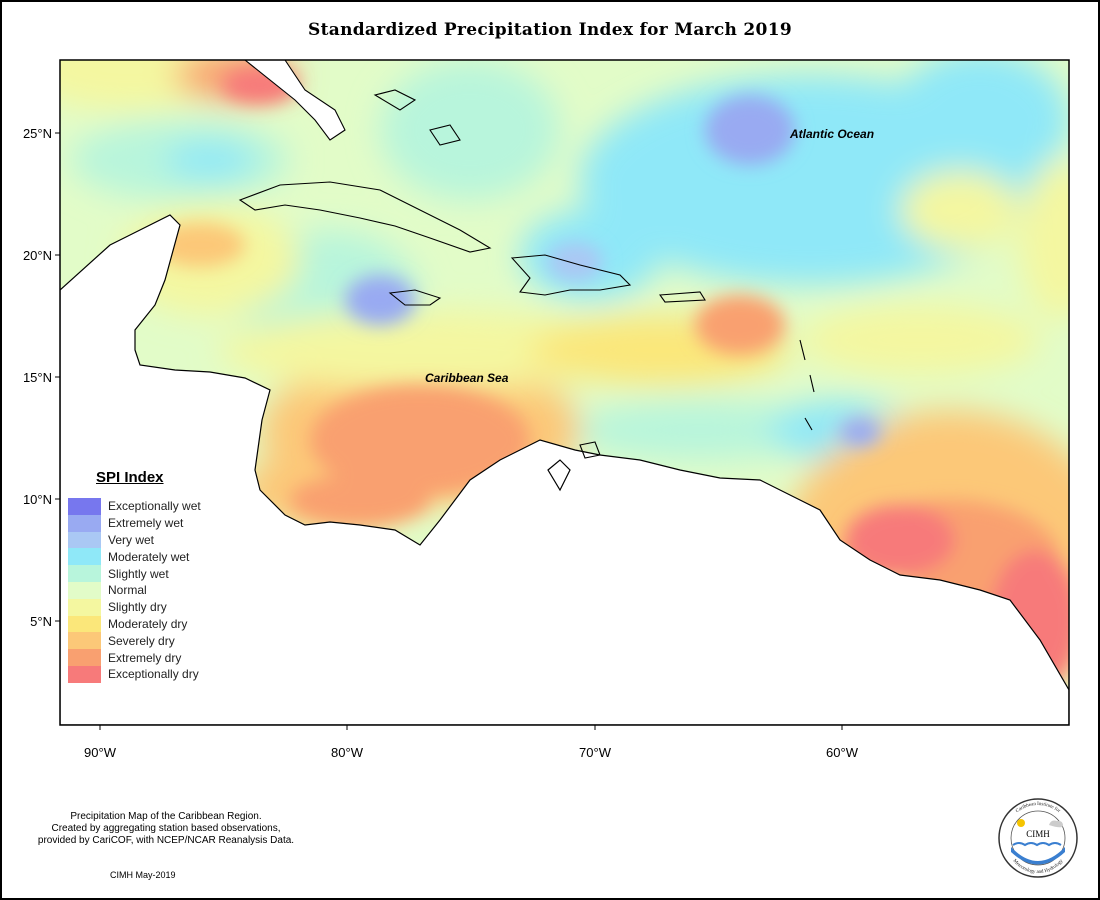 Image resolution: width=1100 pixels, height=900 pixels. I want to click on legend-item: Very wet, so click(158, 540).